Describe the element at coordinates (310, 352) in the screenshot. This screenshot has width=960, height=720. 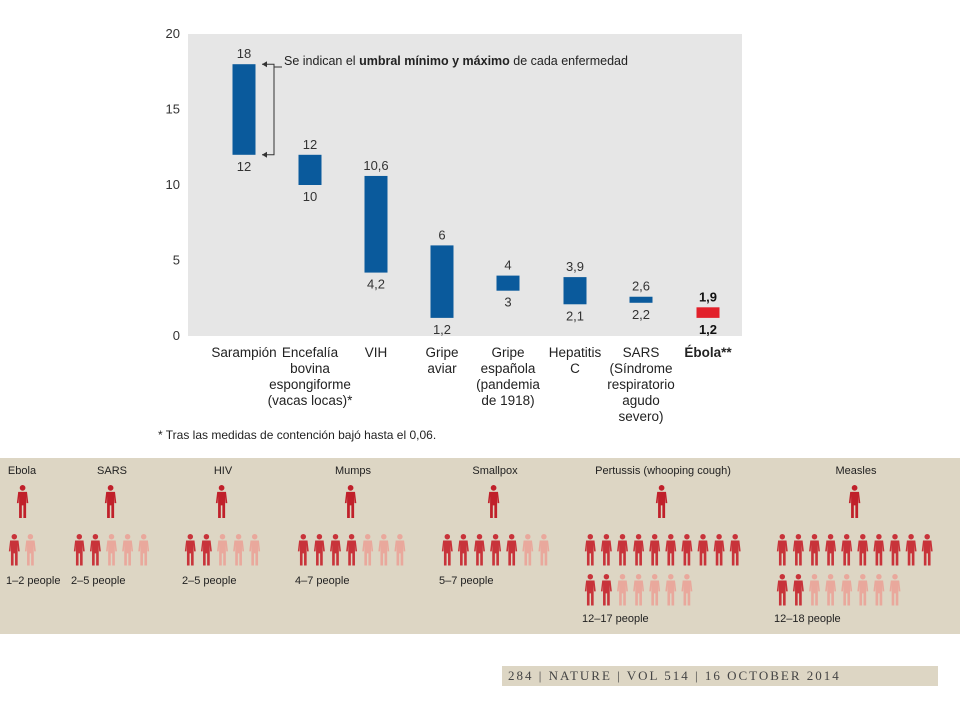
I see `category-label: Encefalía` at that location.